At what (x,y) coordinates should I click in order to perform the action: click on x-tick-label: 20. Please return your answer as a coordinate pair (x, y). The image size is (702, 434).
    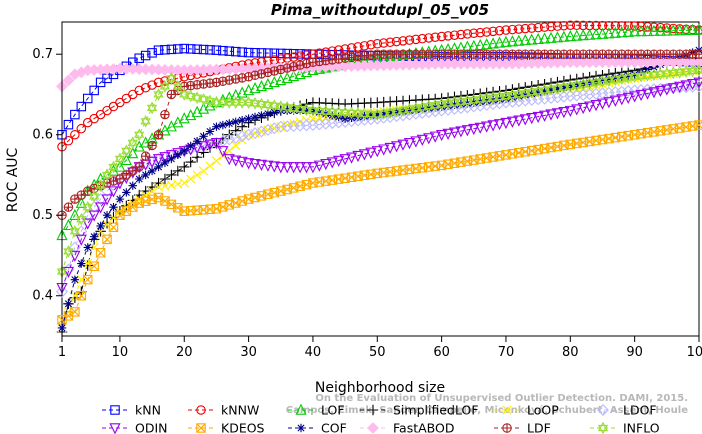
    Looking at the image, I should click on (184, 352).